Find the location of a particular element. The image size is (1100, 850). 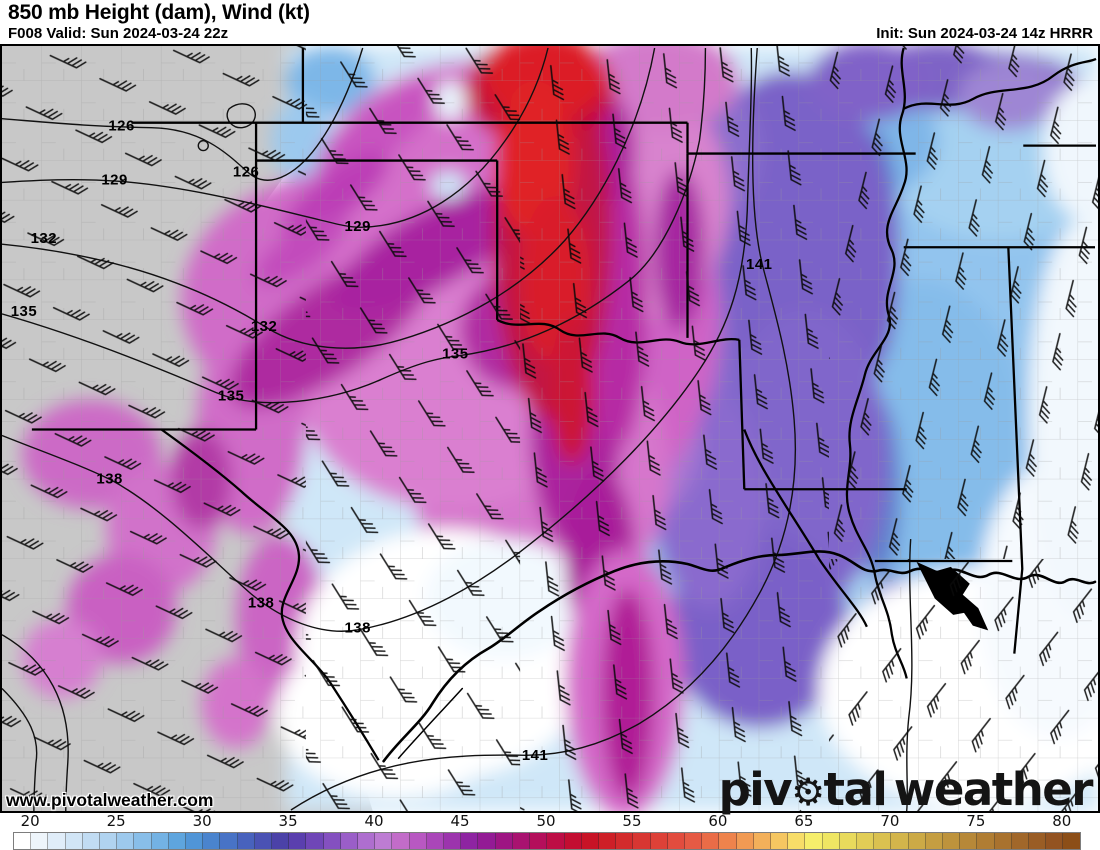

page-title: 850 mb Height (dam), Wind (kt) is located at coordinates (159, 12).